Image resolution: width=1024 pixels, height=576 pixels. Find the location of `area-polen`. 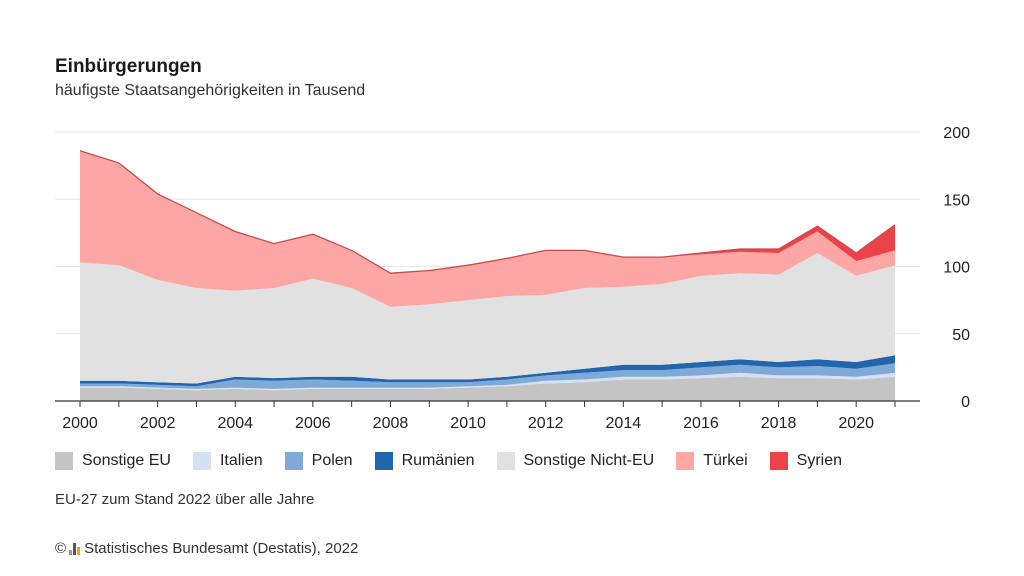

area-polen is located at coordinates (487, 376).